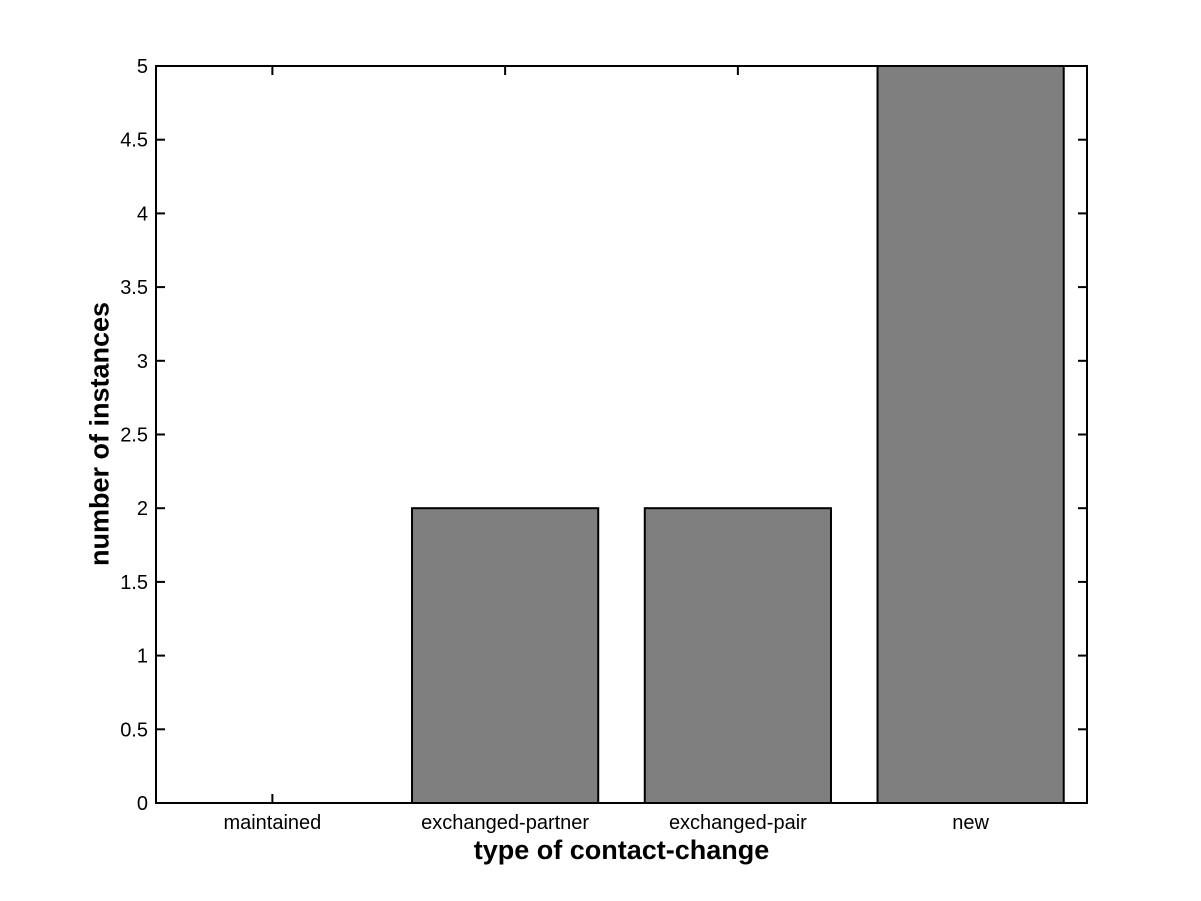  What do you see at coordinates (142, 362) in the screenshot?
I see `y-tick-label: 3` at bounding box center [142, 362].